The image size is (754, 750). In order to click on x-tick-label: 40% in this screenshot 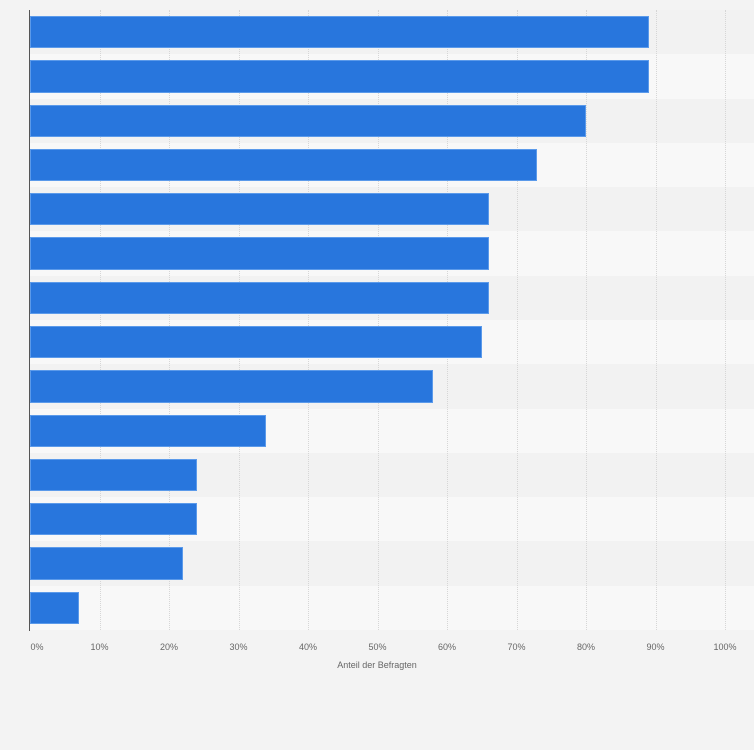, I will do `click(308, 647)`.